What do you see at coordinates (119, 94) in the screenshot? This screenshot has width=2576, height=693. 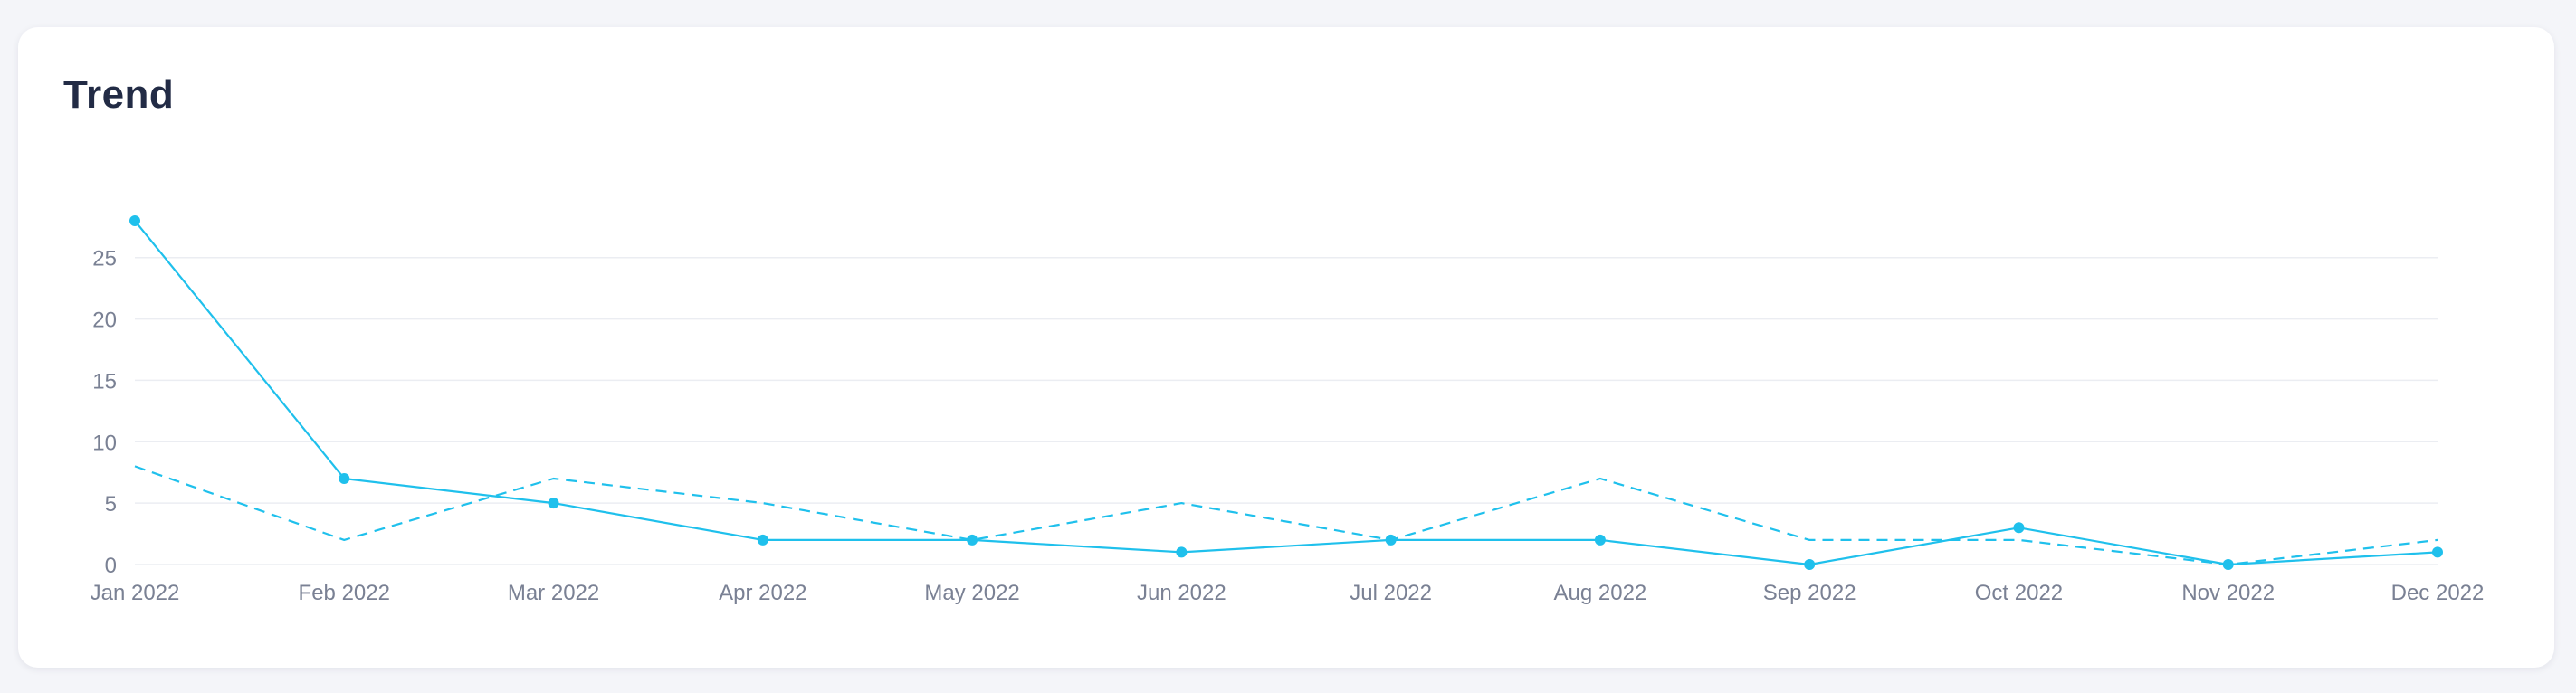 I see `card-title: Trend` at bounding box center [119, 94].